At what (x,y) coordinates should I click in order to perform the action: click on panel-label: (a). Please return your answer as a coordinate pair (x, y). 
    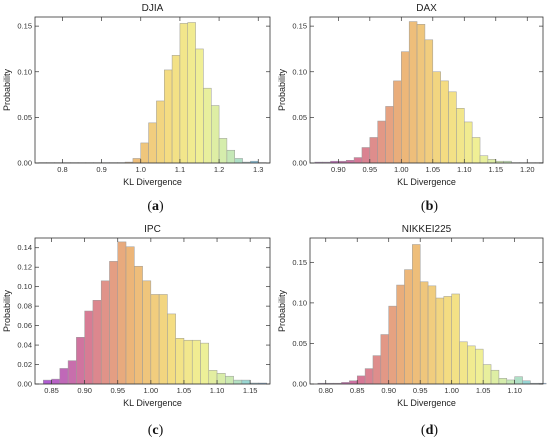
    Looking at the image, I should click on (155, 206).